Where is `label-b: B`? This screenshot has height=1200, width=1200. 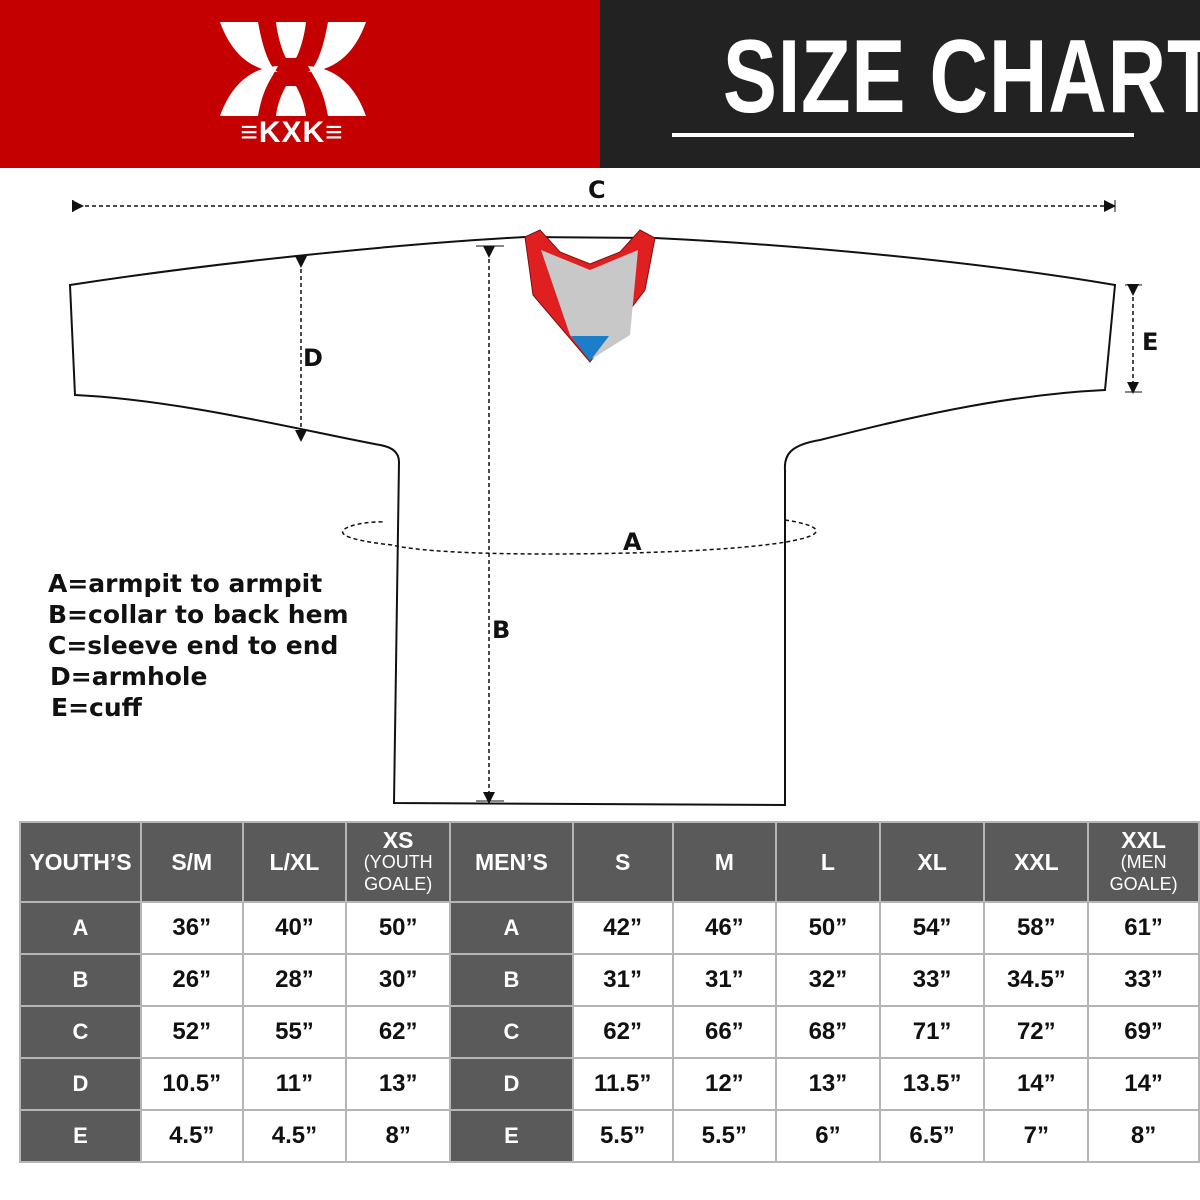
label-b: B is located at coordinates (501, 630).